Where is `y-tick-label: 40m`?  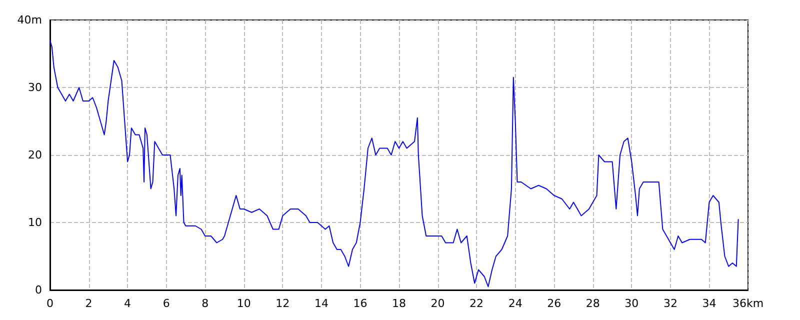 y-tick-label: 40m is located at coordinates (29, 20).